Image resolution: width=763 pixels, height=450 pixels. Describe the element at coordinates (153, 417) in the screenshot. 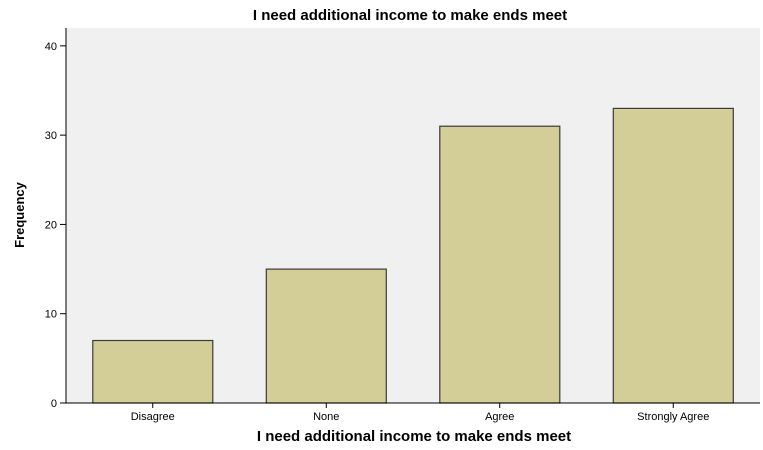

I see `x-tick-label: Disagree` at that location.